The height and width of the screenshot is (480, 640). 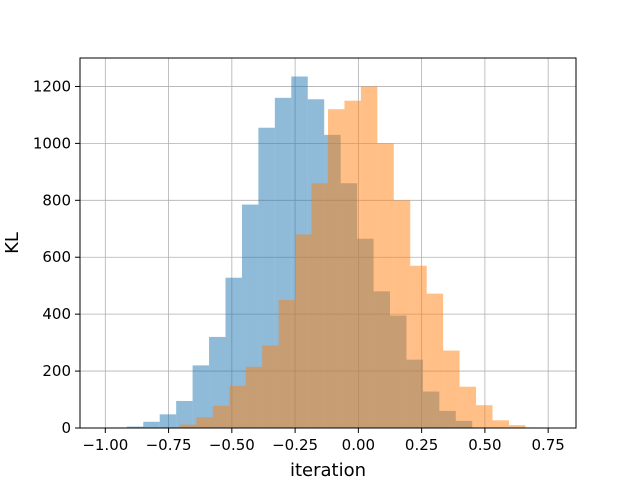 I want to click on y-tick-label: 200, so click(x=56, y=371).